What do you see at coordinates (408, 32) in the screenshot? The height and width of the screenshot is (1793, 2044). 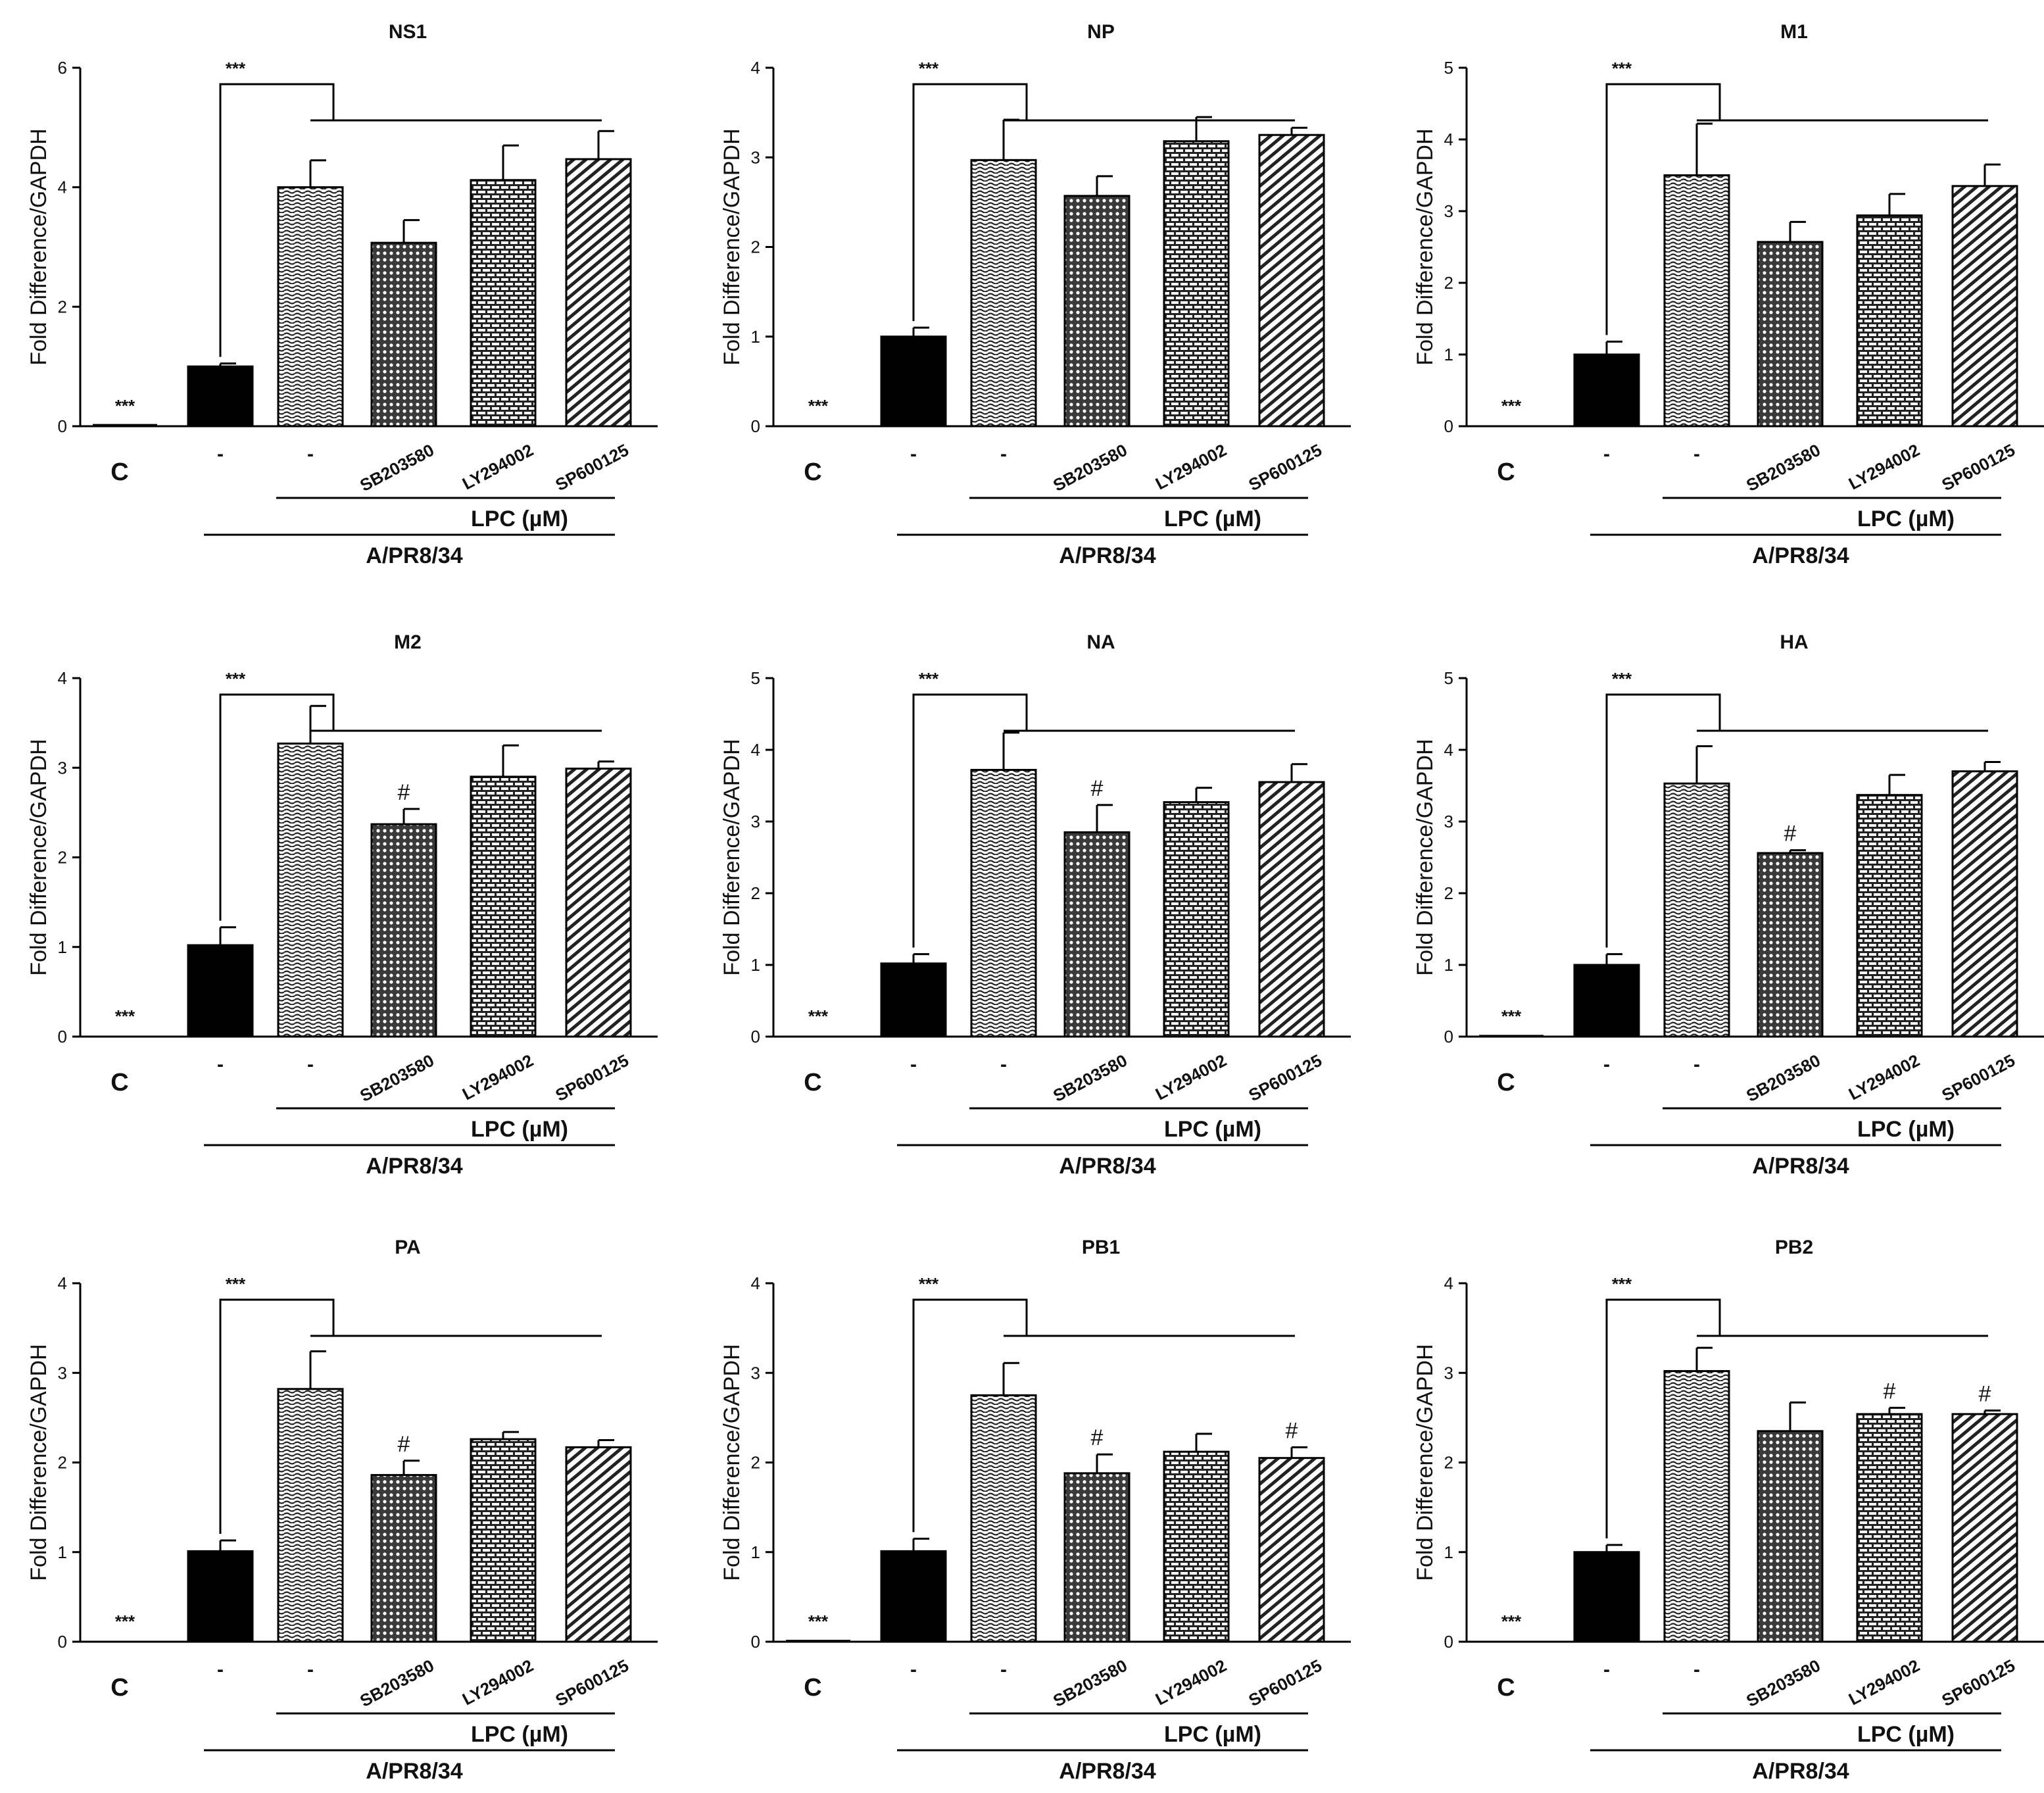 I see `panel-title: NS1` at bounding box center [408, 32].